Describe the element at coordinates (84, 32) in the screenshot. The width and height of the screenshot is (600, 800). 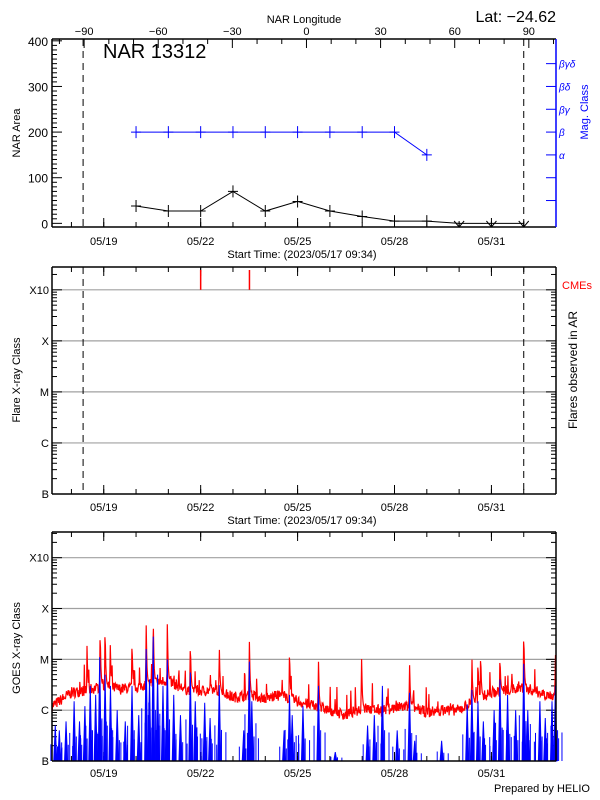
I see `top-tick-label: −90` at that location.